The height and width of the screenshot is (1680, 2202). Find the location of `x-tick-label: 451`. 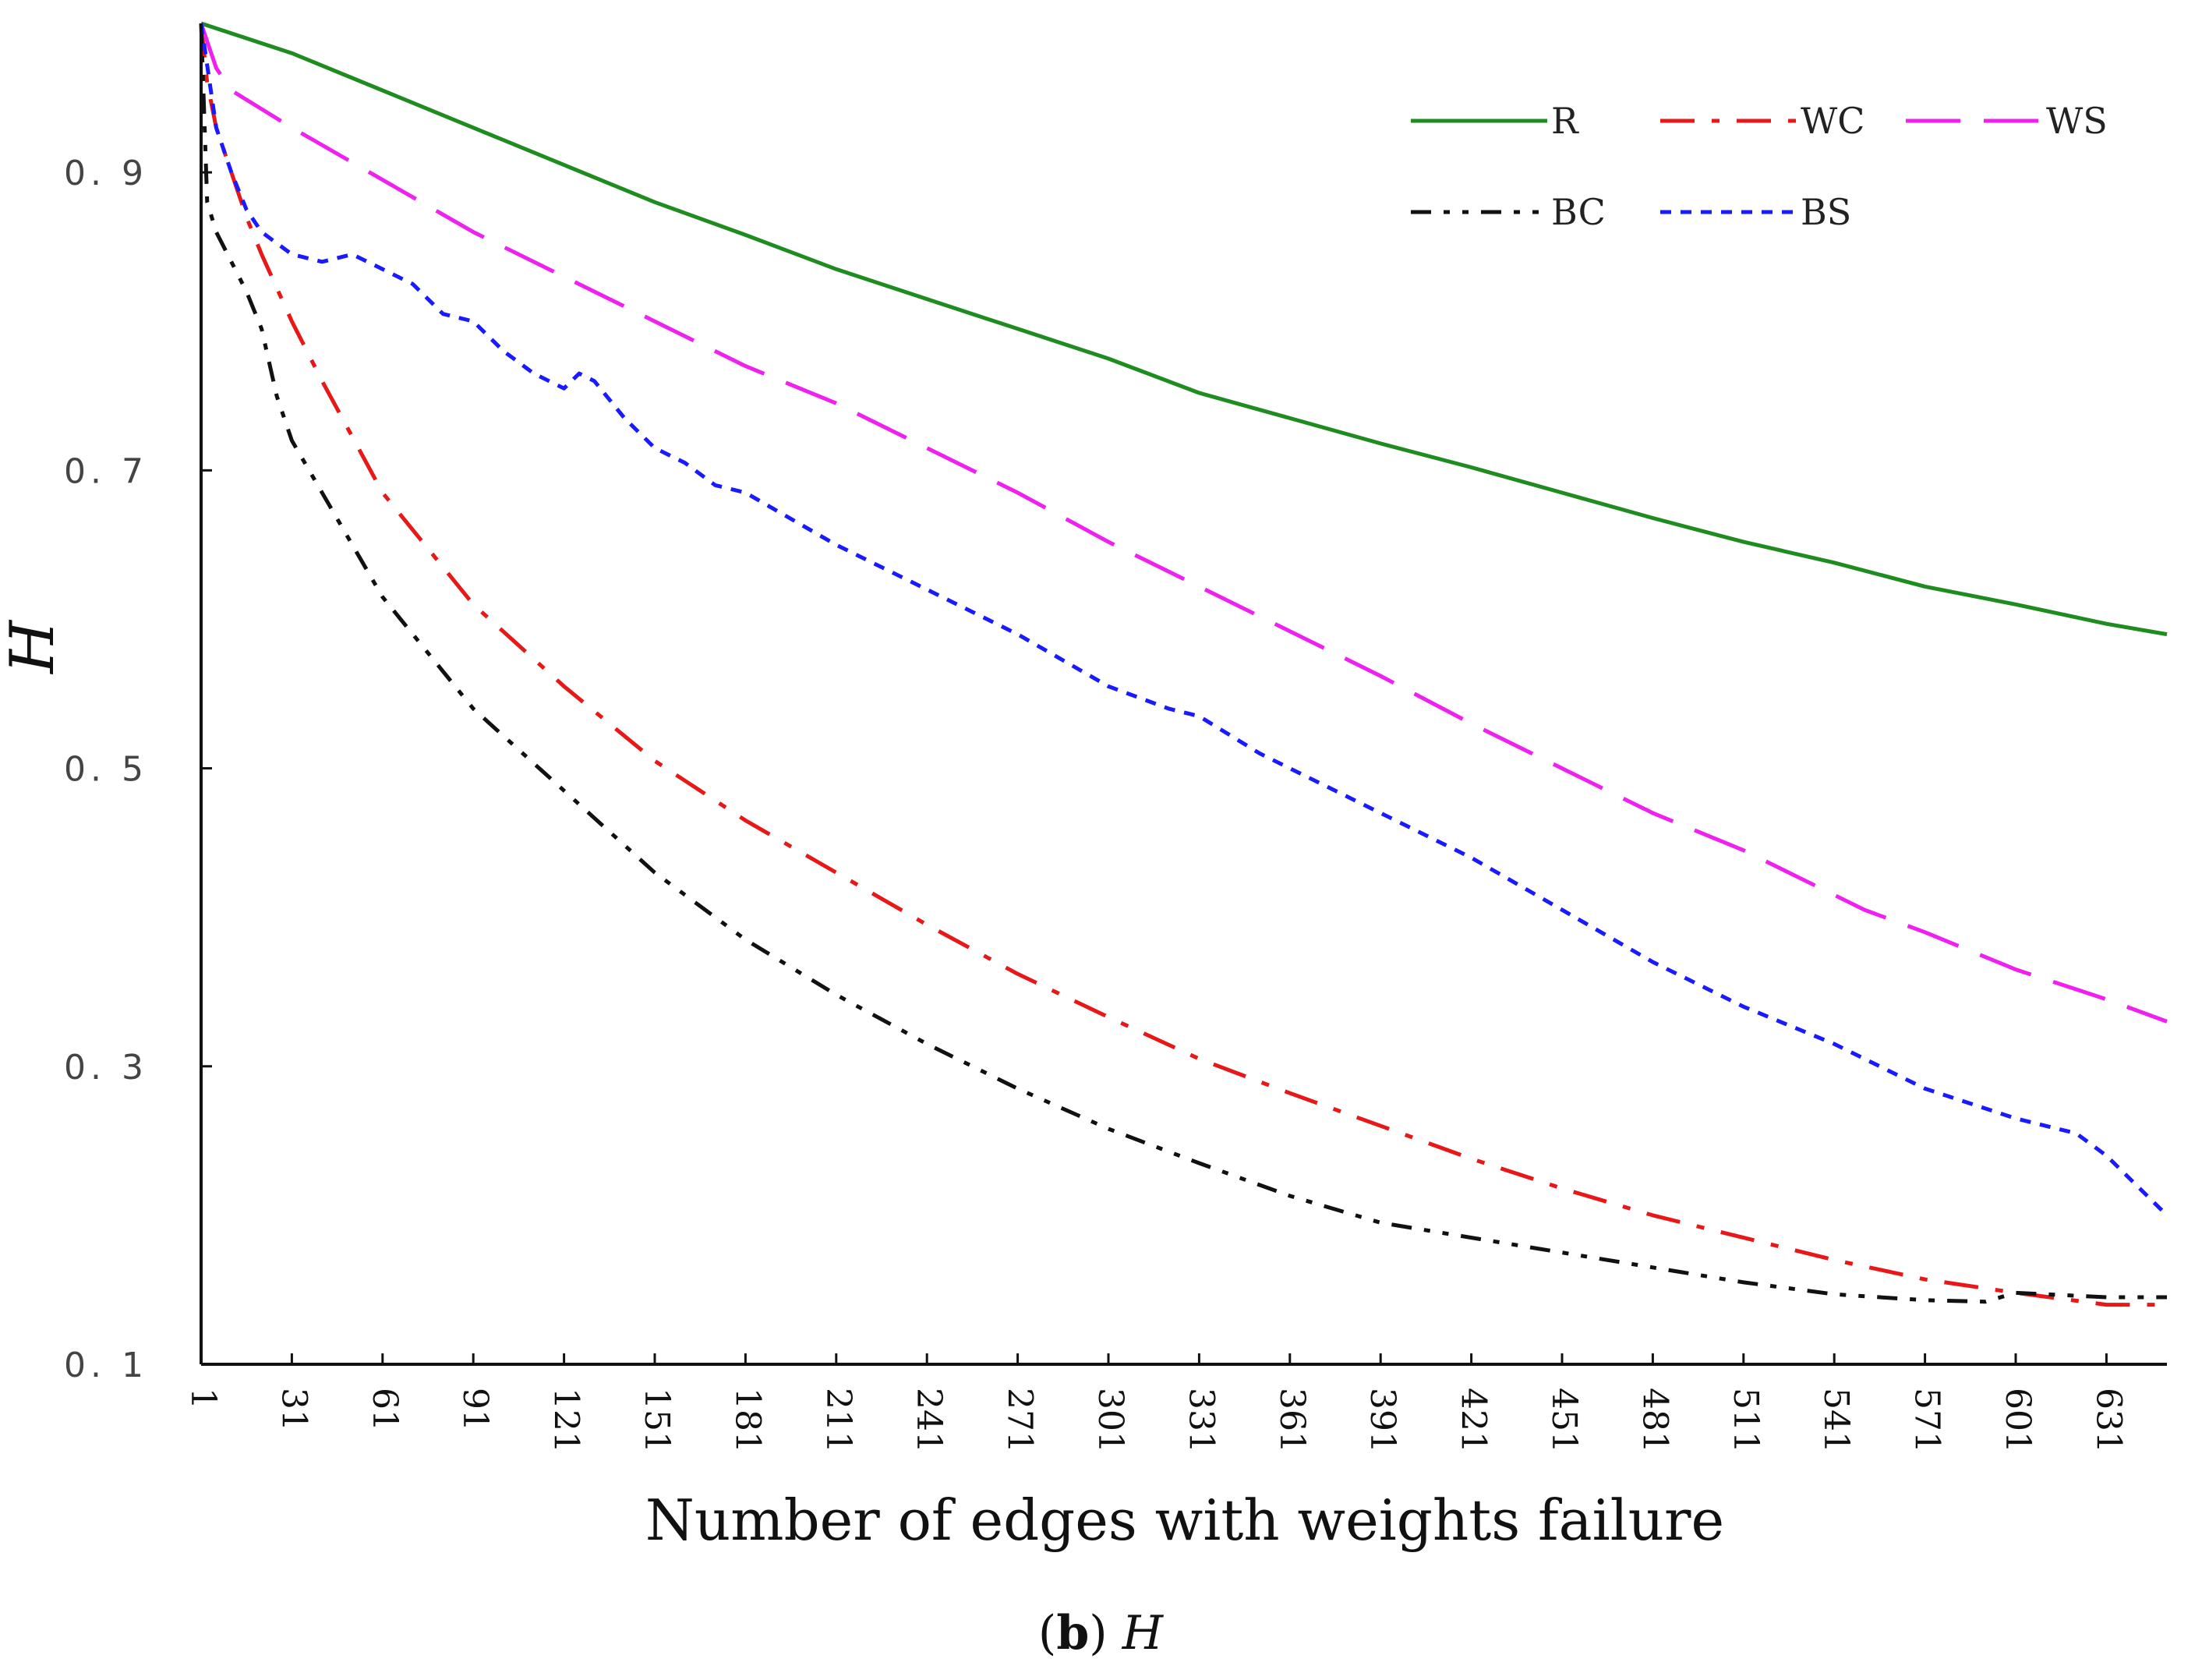

x-tick-label: 451 is located at coordinates (1564, 1420).